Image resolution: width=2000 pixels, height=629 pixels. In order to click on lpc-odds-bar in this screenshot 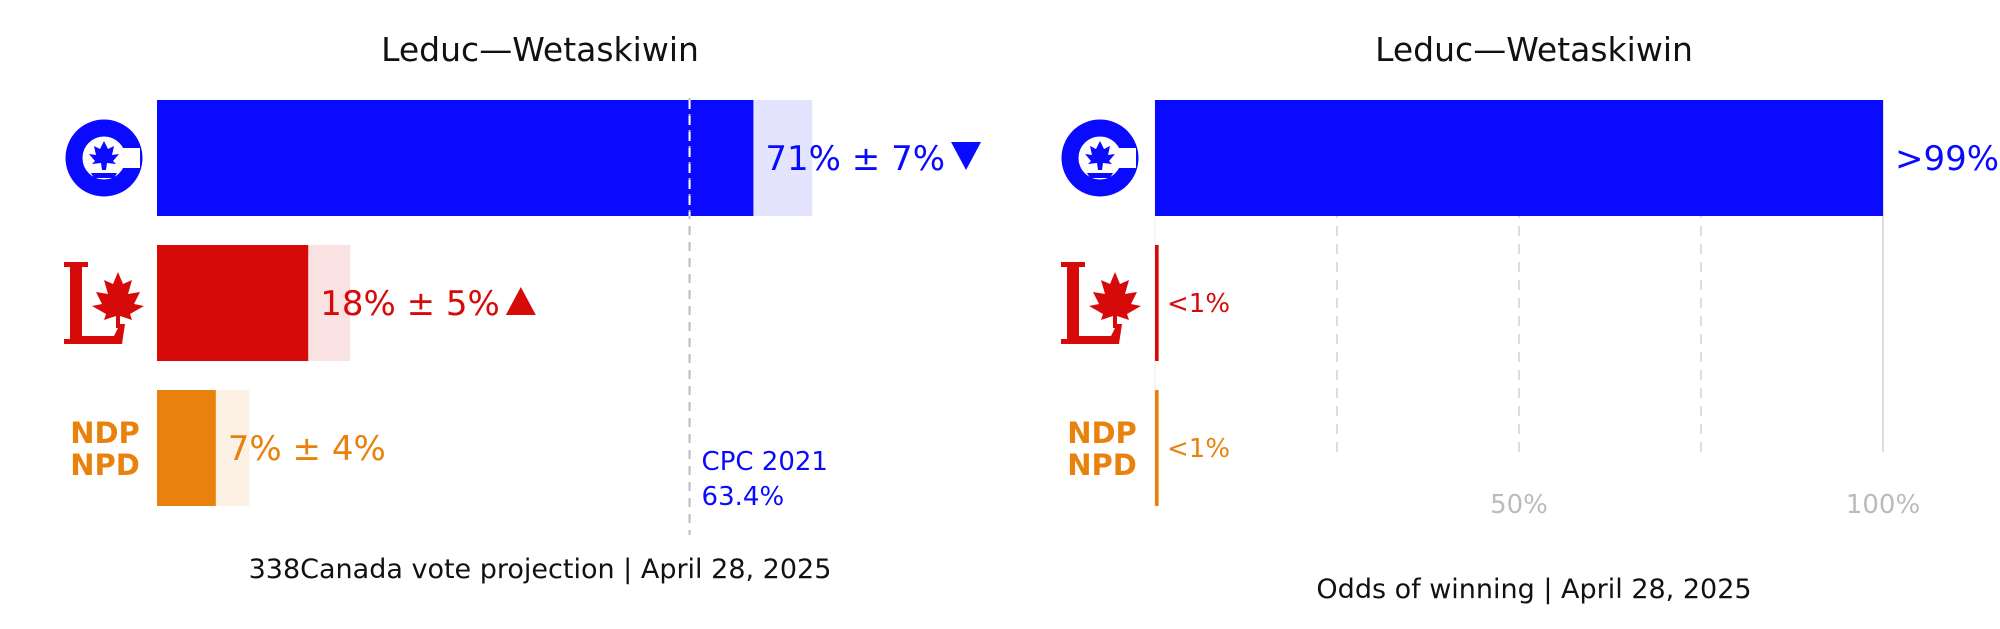, I will do `click(1157, 303)`.